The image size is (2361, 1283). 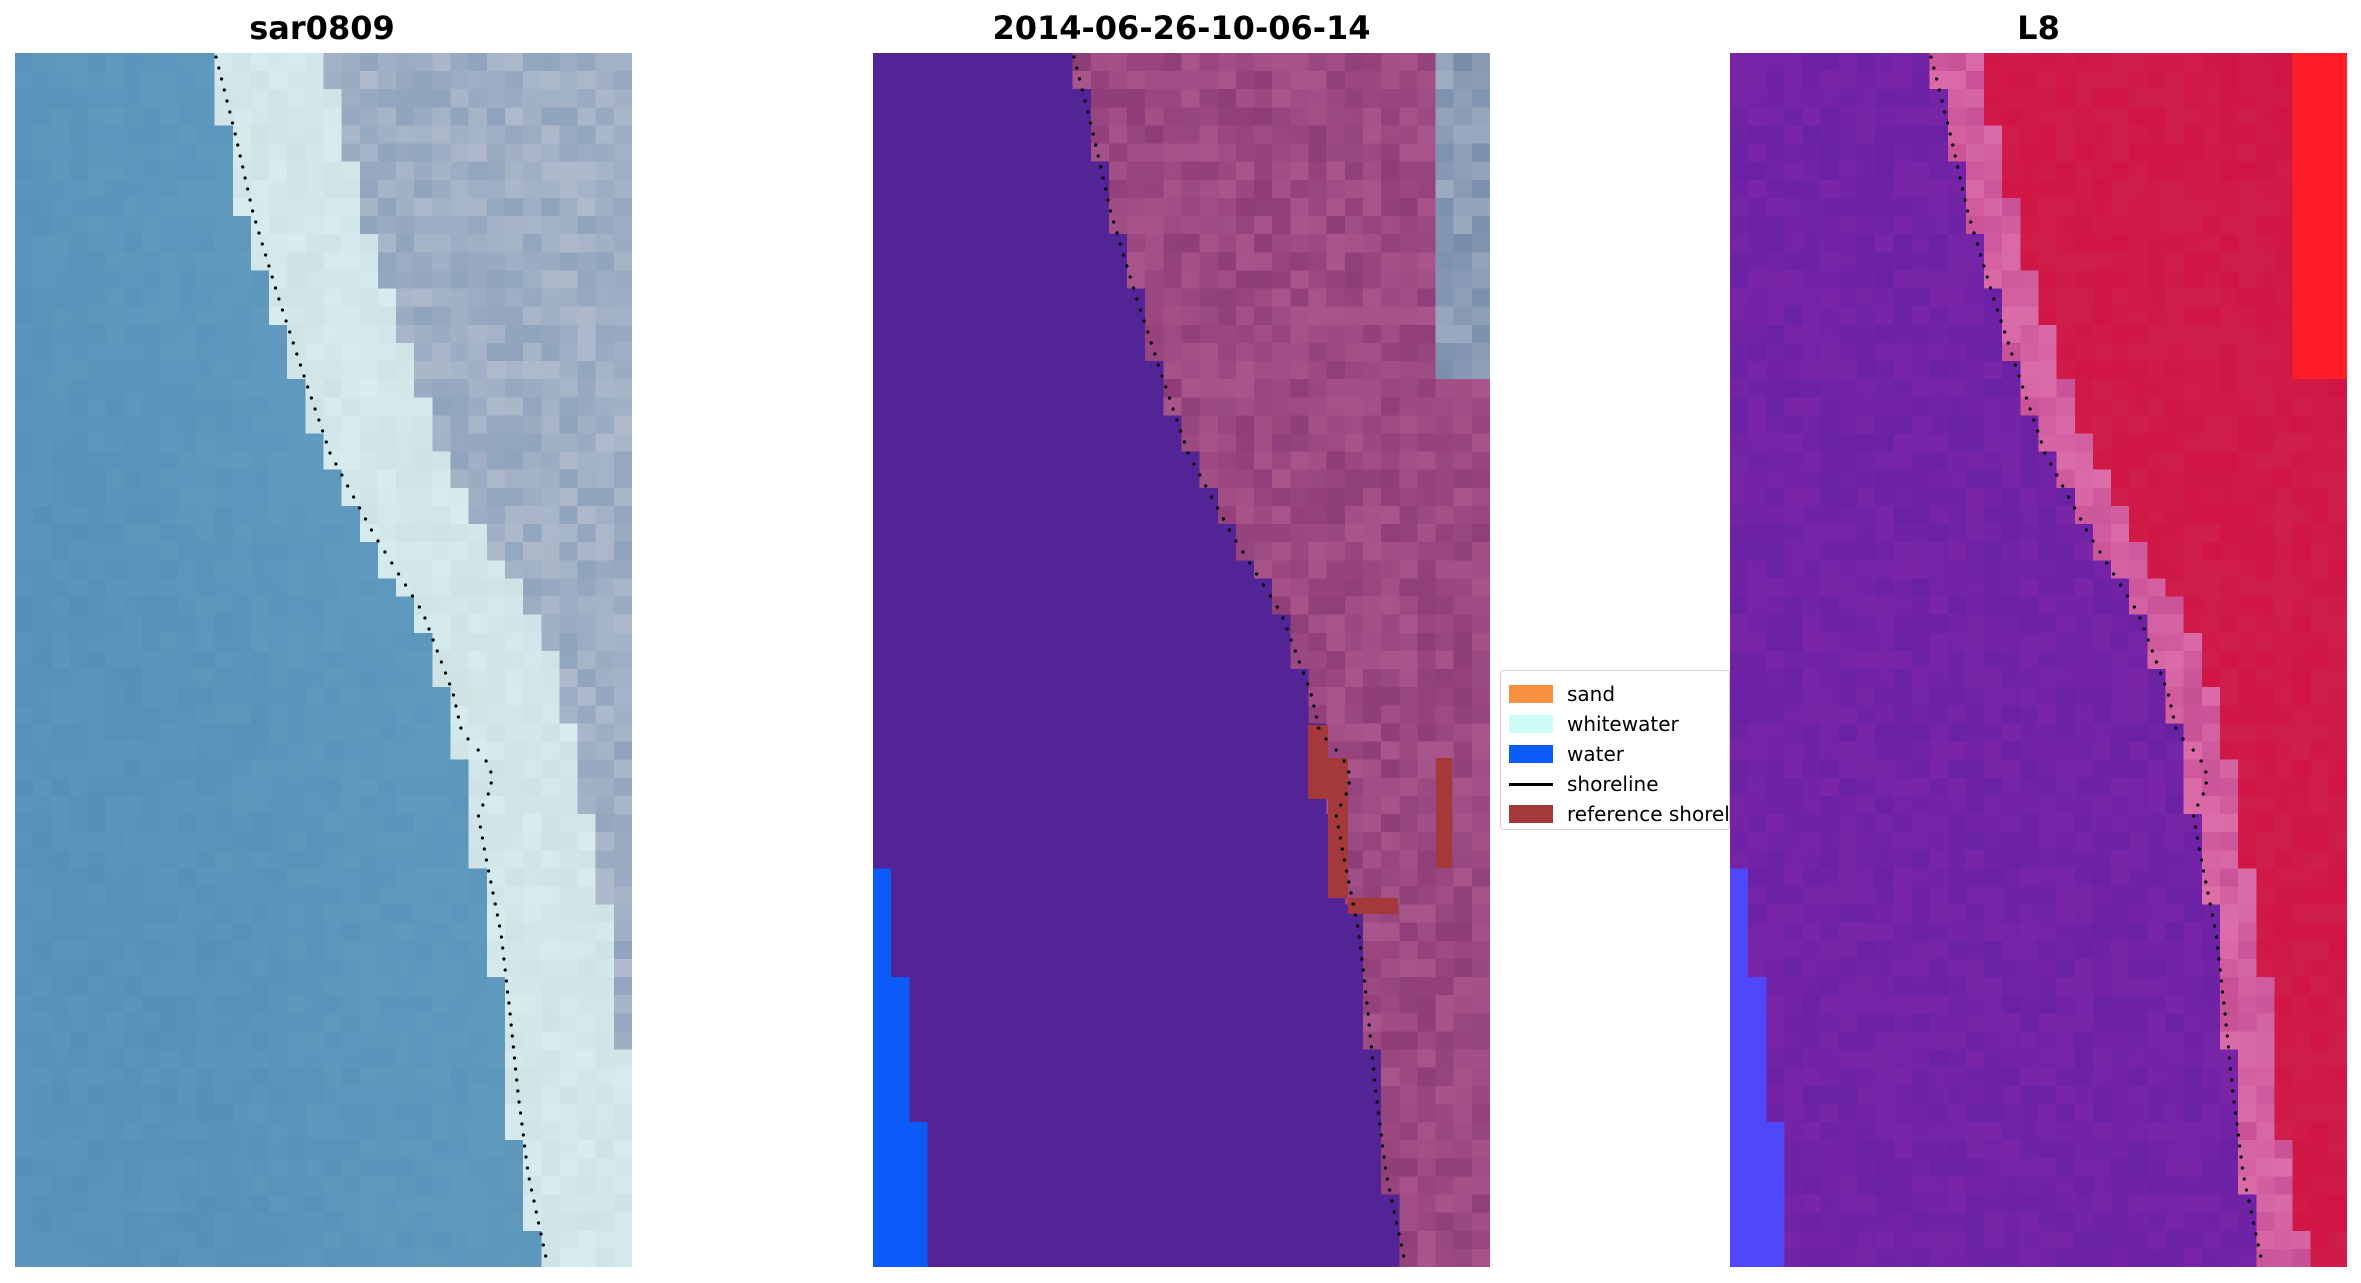 I want to click on legend-item-shoreline: shoreline, so click(x=1584, y=784).